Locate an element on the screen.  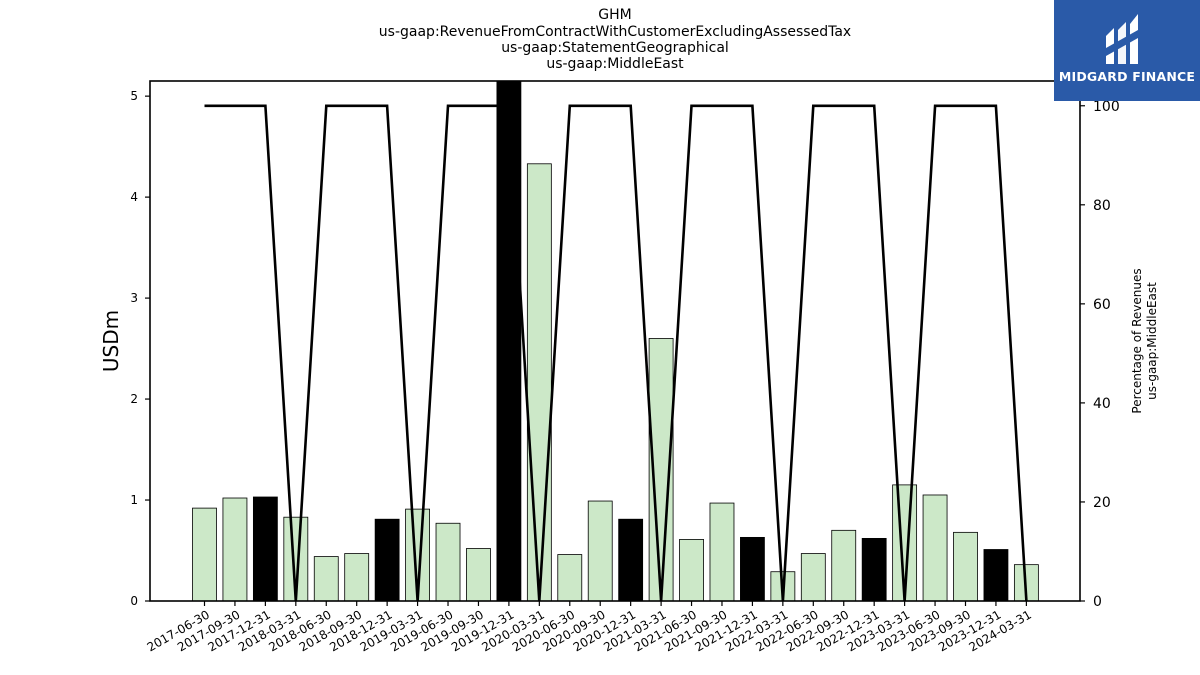
chart-title-line-4: us-gaap:MiddleEast is located at coordinates (615, 64).